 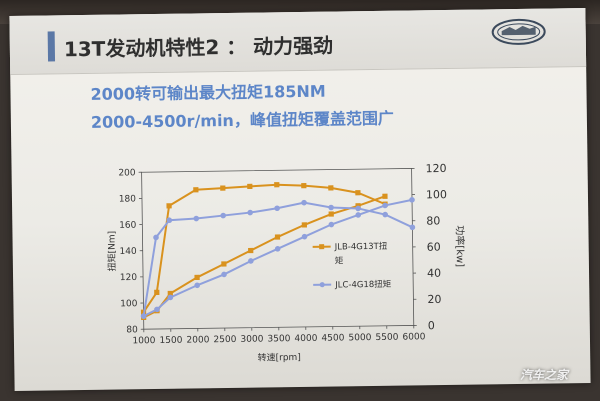 I want to click on y-right-tick-label: 120, so click(x=435, y=168).